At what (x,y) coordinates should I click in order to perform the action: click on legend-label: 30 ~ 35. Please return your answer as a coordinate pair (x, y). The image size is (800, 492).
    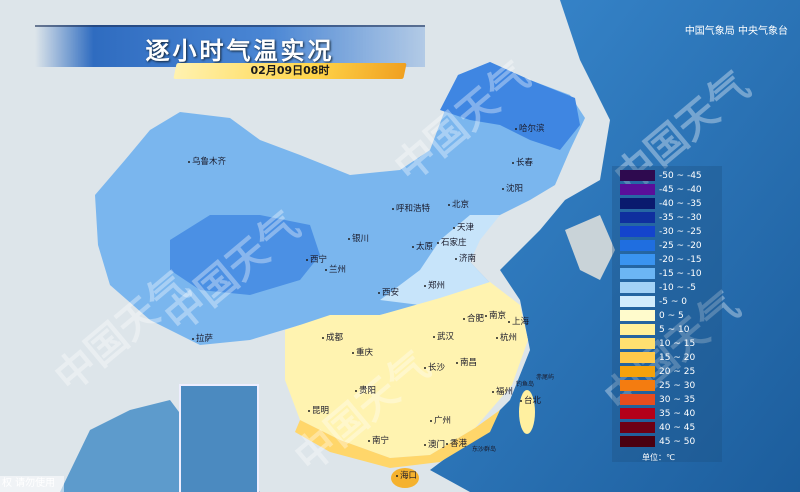
    Looking at the image, I should click on (677, 399).